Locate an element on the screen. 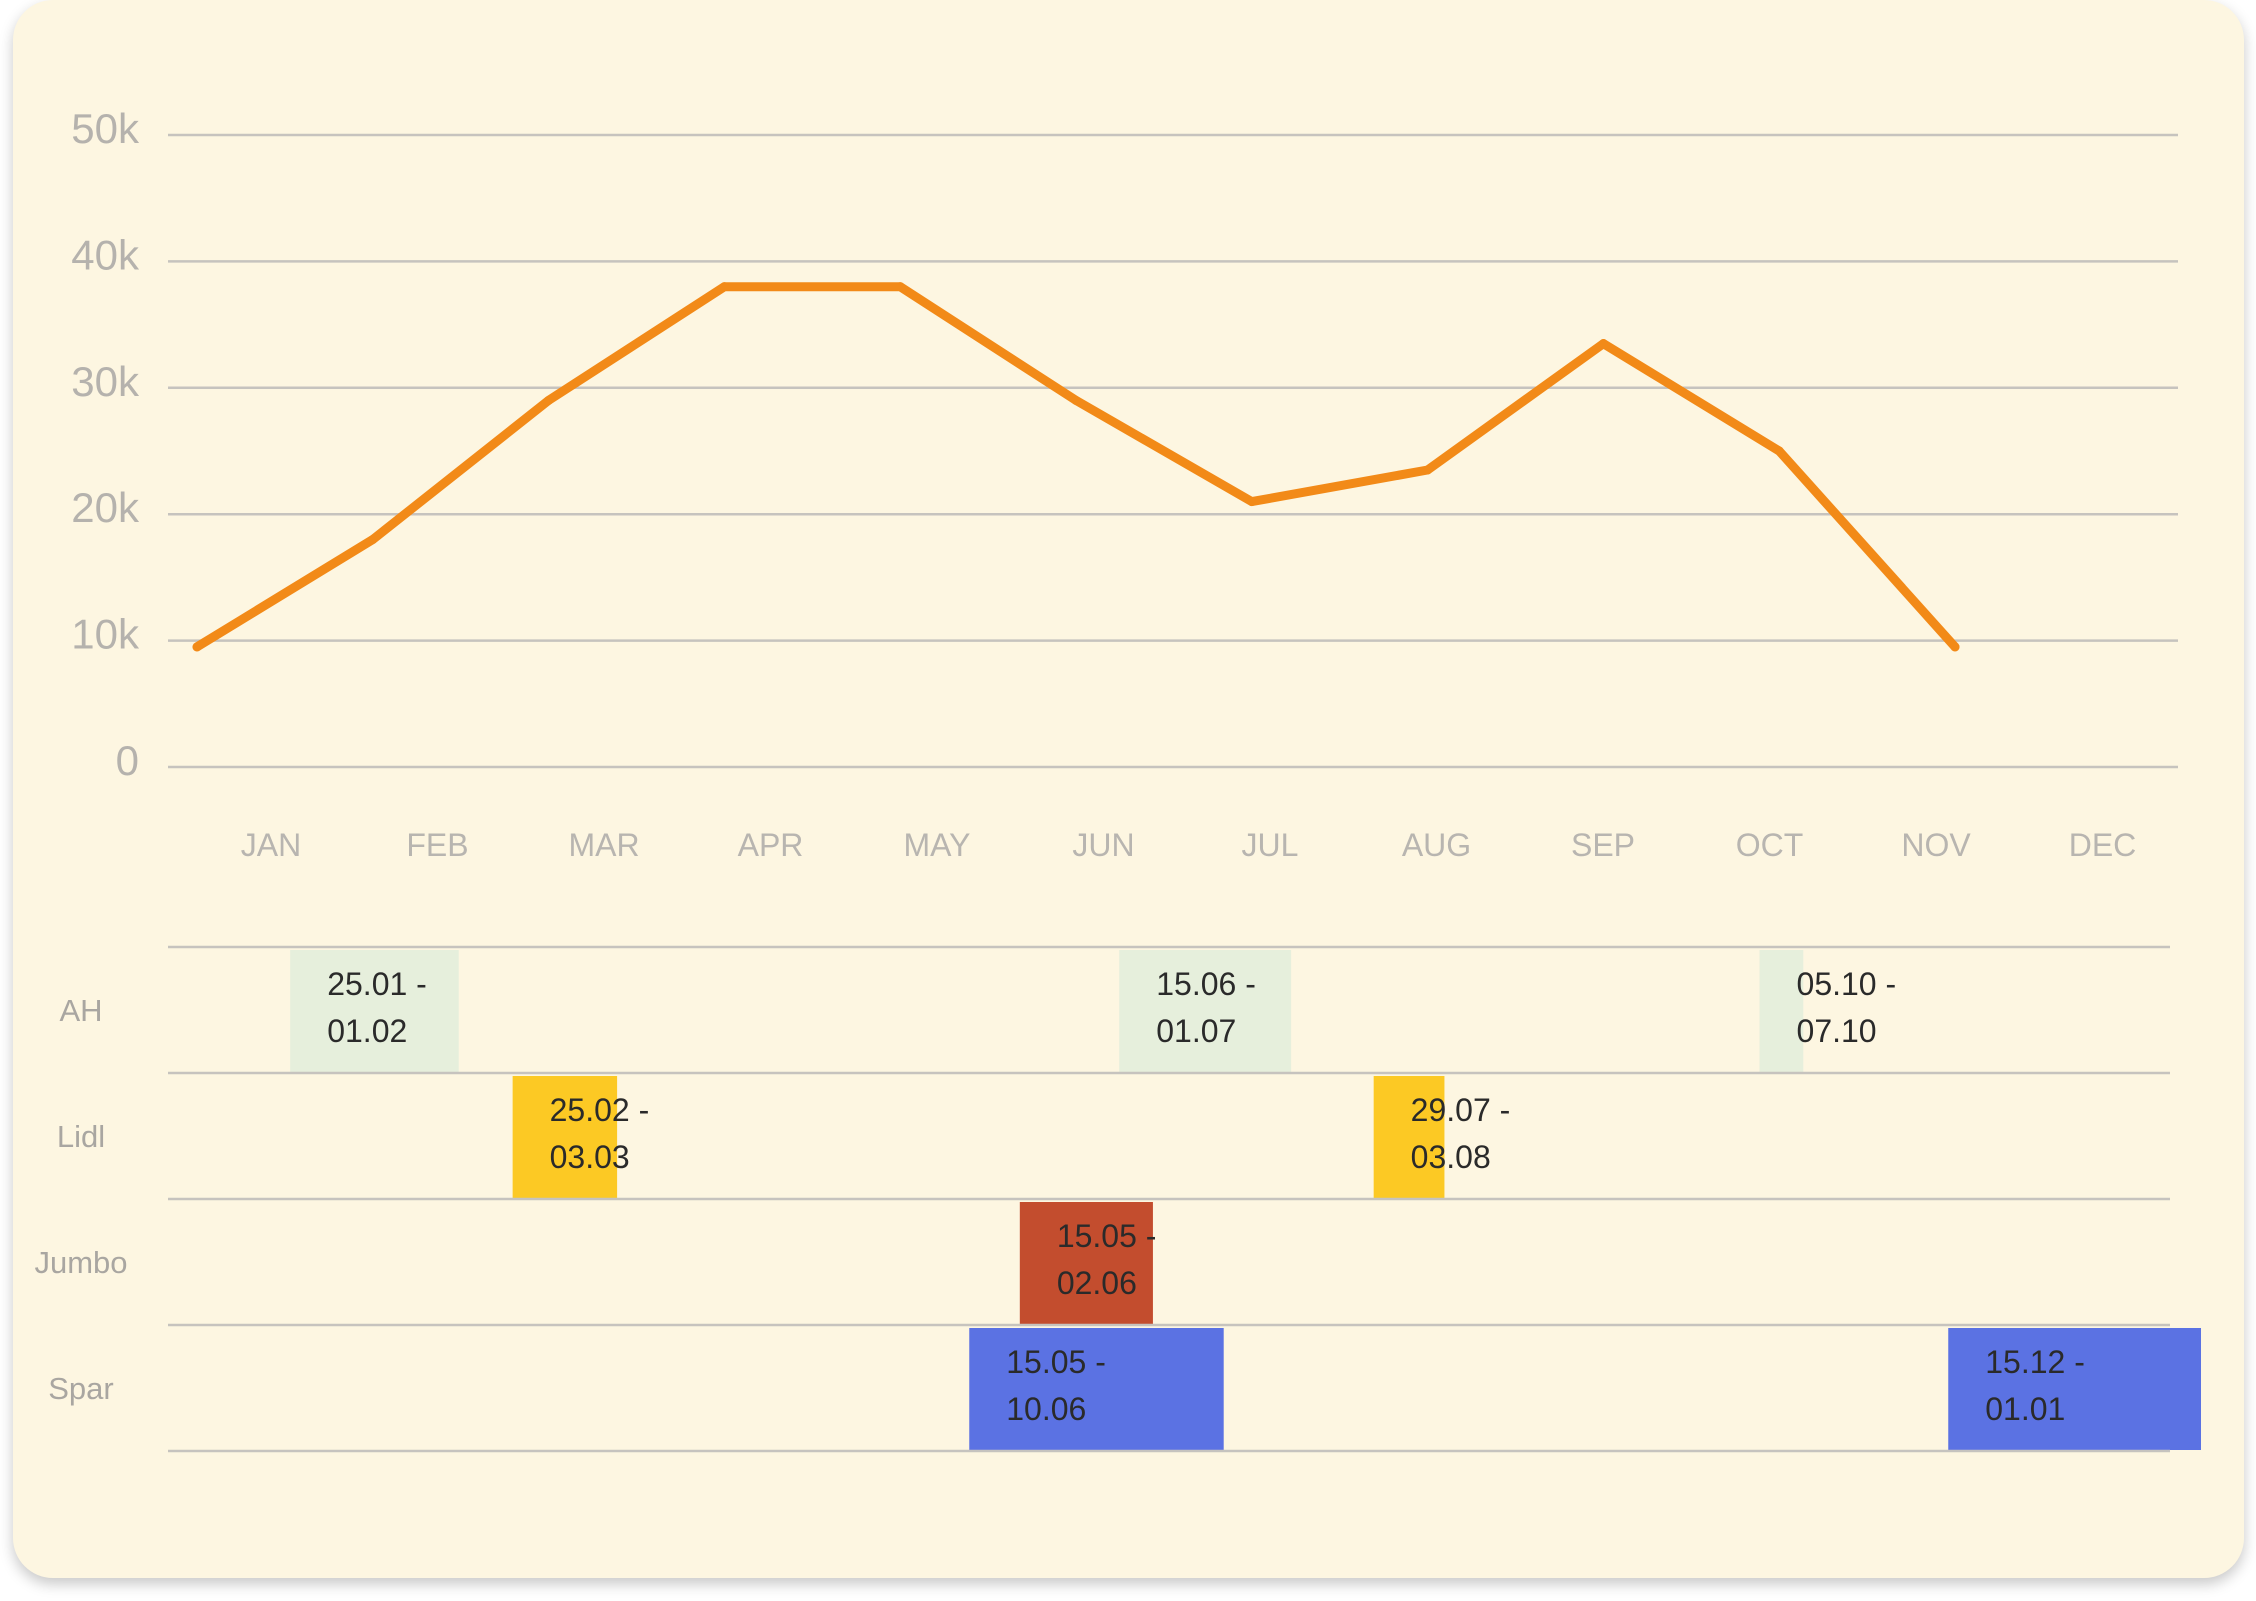 The height and width of the screenshot is (1601, 2256). x-tick-label: JAN is located at coordinates (271, 845).